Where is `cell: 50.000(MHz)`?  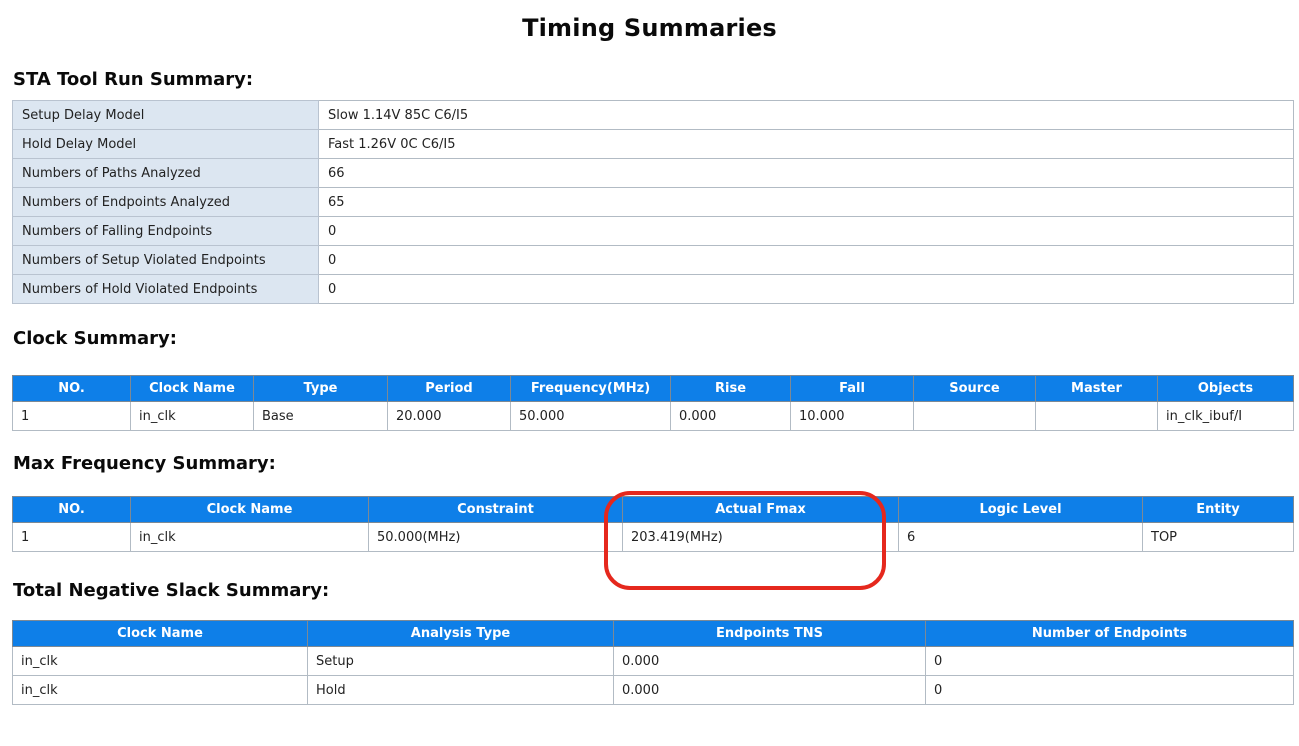 cell: 50.000(MHz) is located at coordinates (495, 537).